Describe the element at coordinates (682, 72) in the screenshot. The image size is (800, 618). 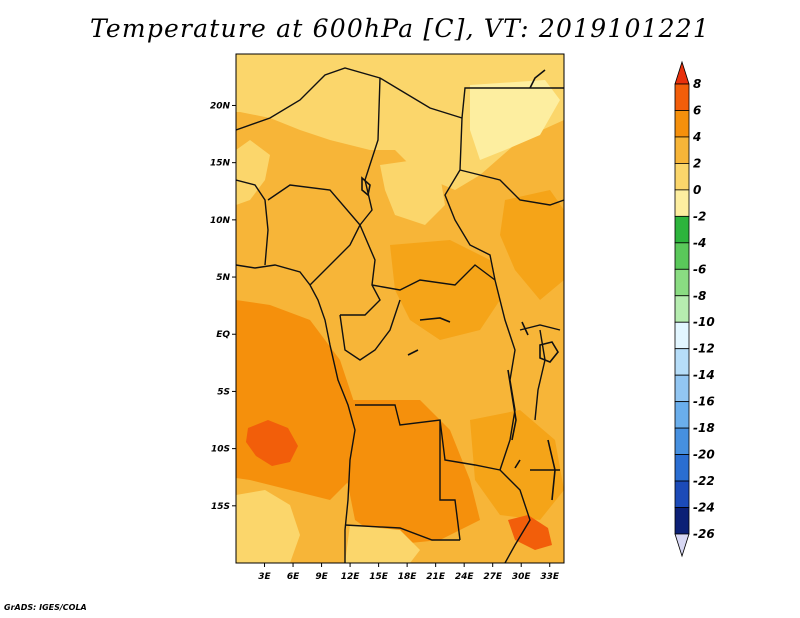
I see `colorbar-top-triangle` at that location.